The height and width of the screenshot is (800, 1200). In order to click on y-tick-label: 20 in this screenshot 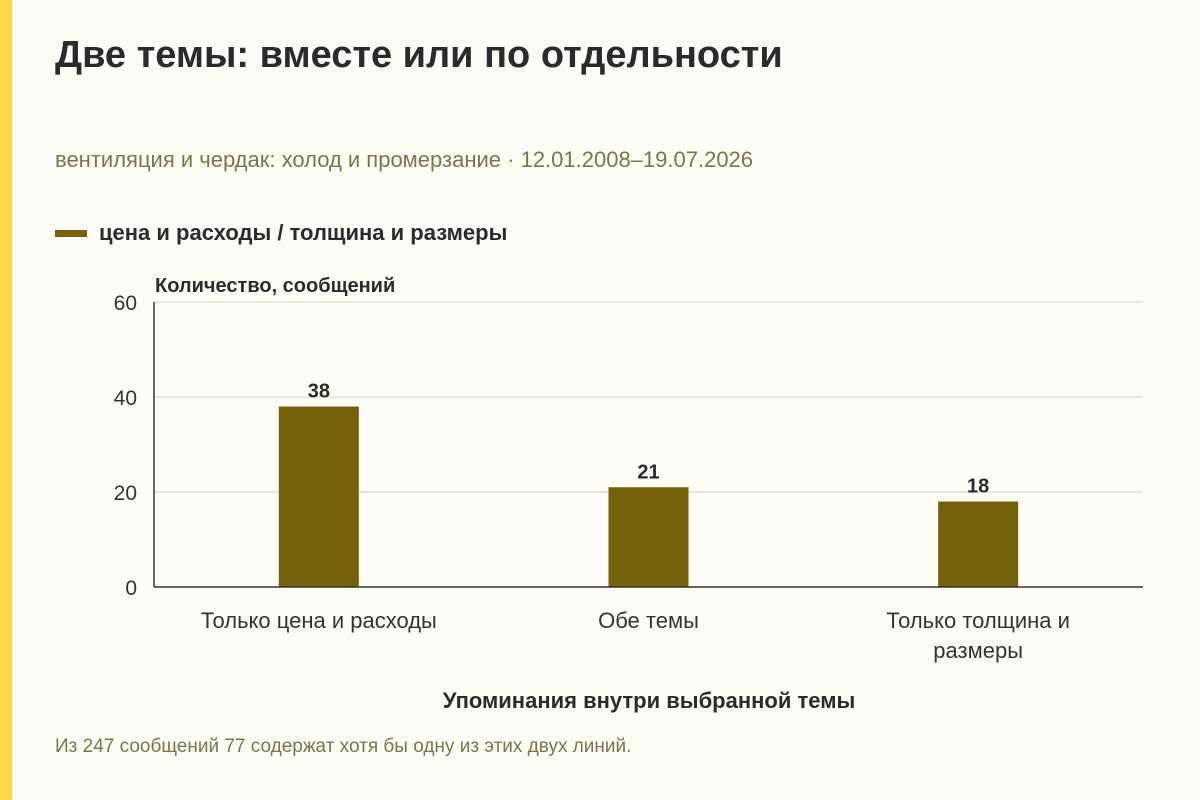, I will do `click(125, 493)`.